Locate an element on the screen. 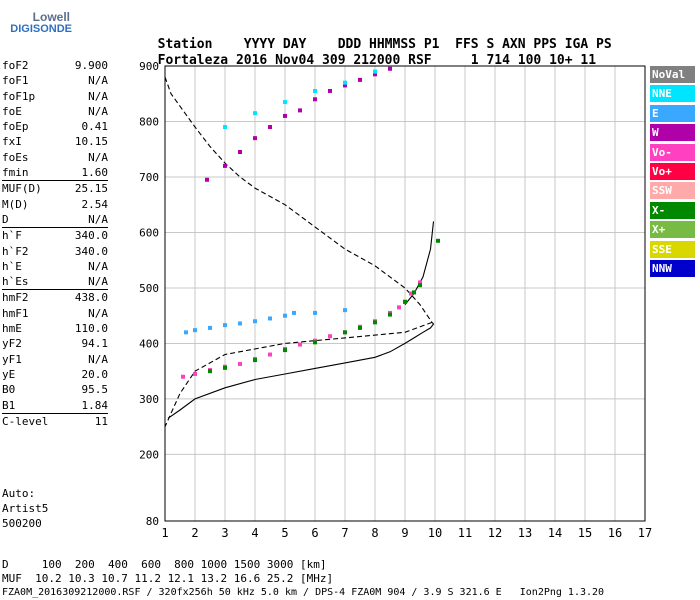 The height and width of the screenshot is (600, 700). param-label: h`F is located at coordinates (12, 236).